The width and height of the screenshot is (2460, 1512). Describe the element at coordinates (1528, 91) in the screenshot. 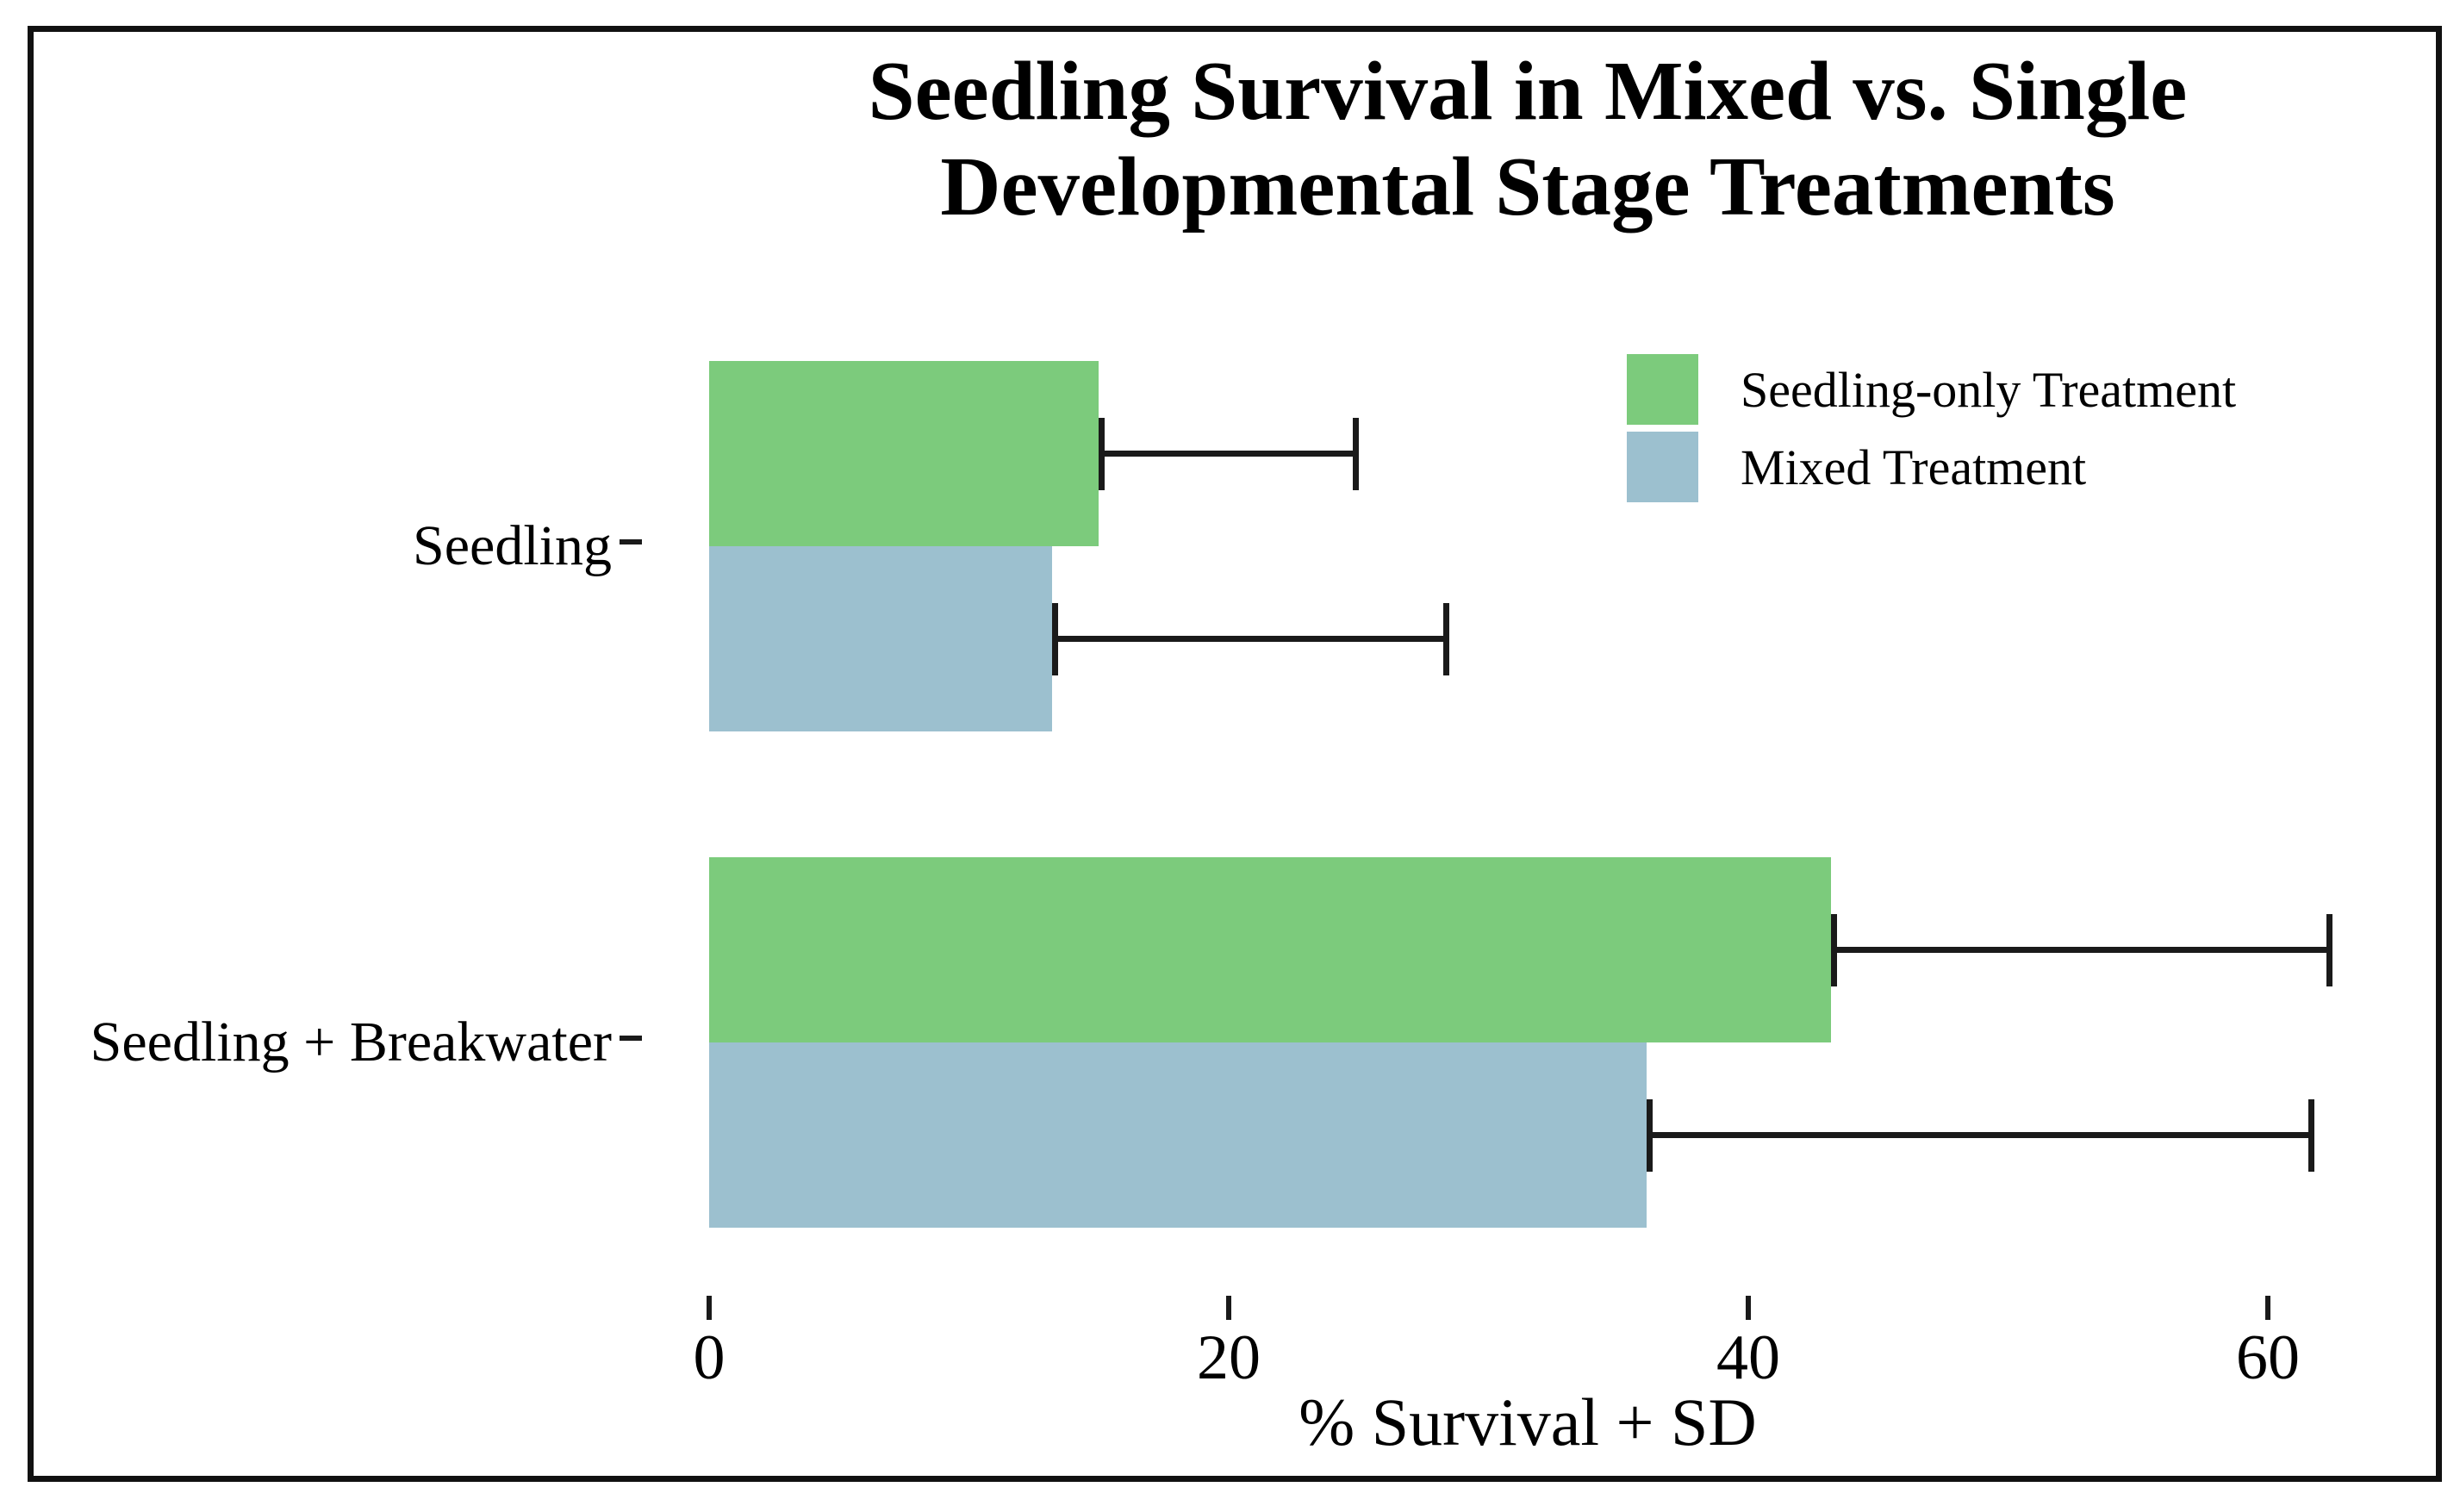

I see `chart-title-line1: Seedling Survival in Mixed vs. Single` at that location.